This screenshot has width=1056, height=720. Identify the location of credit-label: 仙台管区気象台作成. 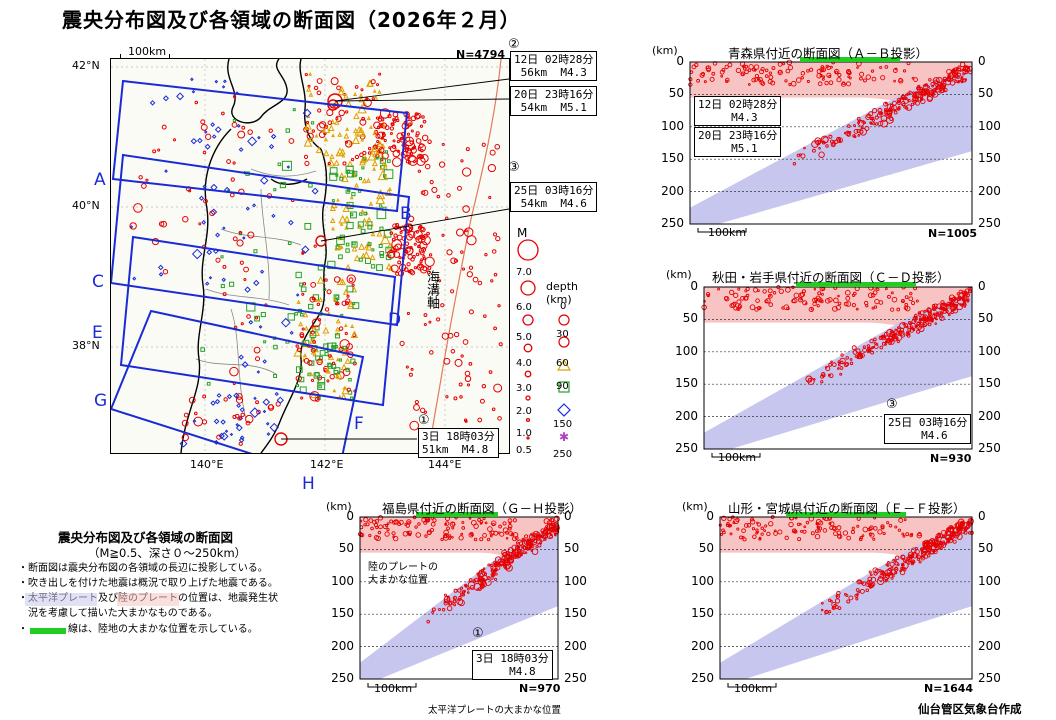
(970, 709).